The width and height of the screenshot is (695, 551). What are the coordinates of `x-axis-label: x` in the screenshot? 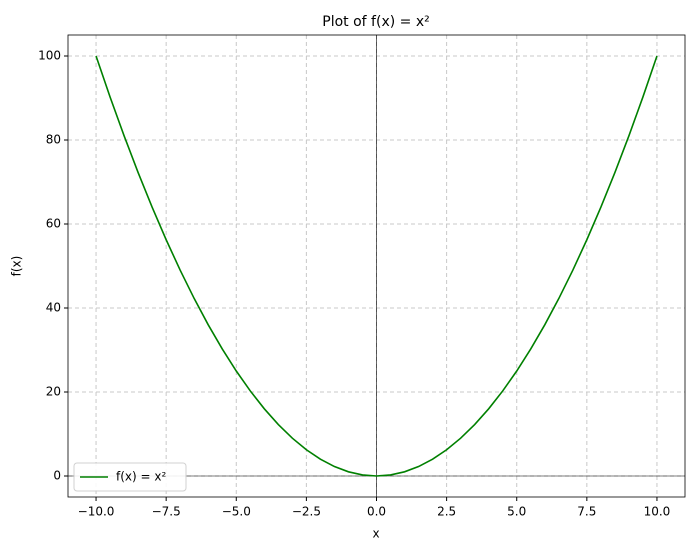 It's located at (375, 534).